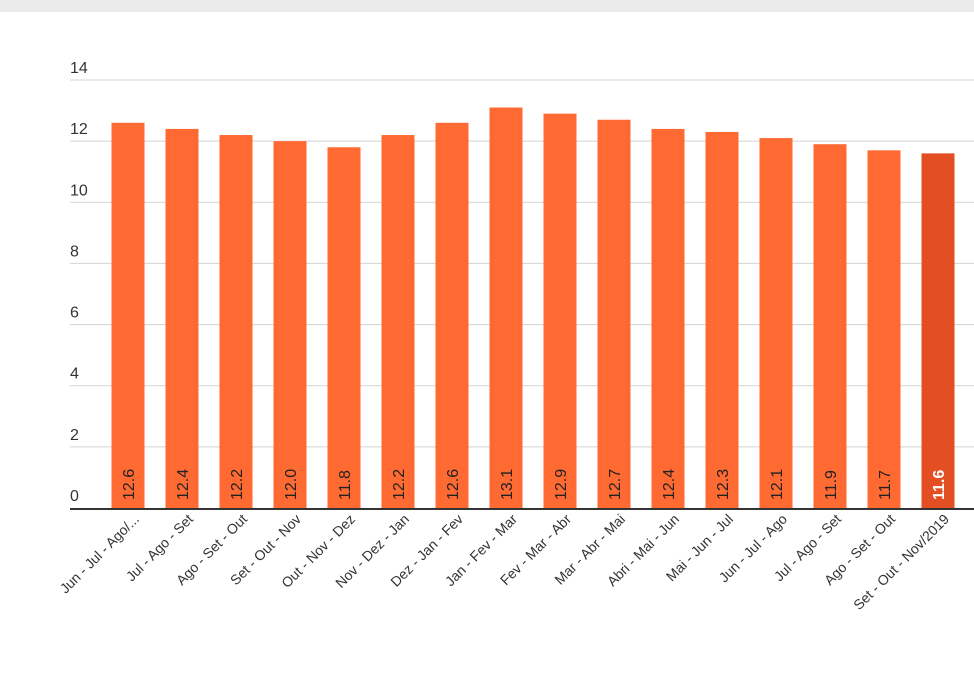 The image size is (974, 678). I want to click on bar-value-label: 12.1, so click(777, 484).